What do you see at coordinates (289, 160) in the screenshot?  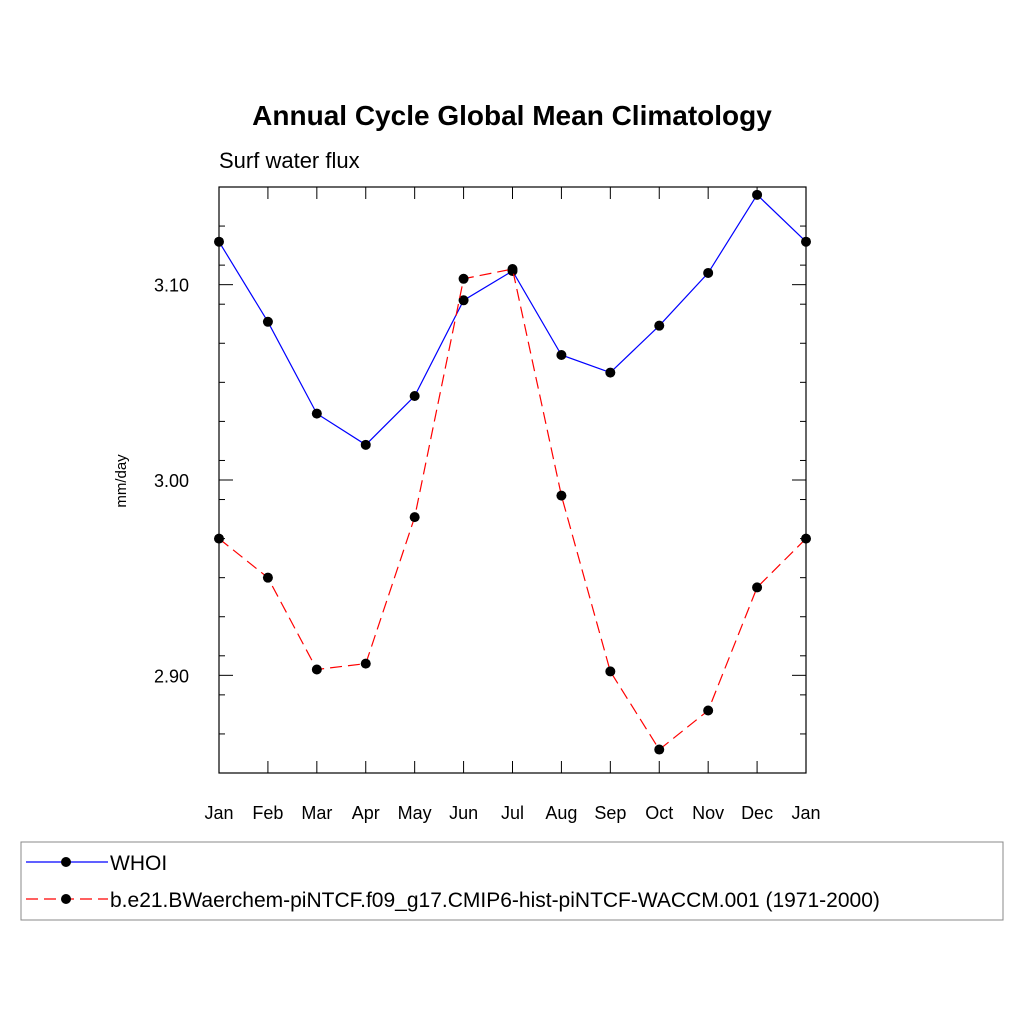 I see `chart-subtitle: Surf water flux` at bounding box center [289, 160].